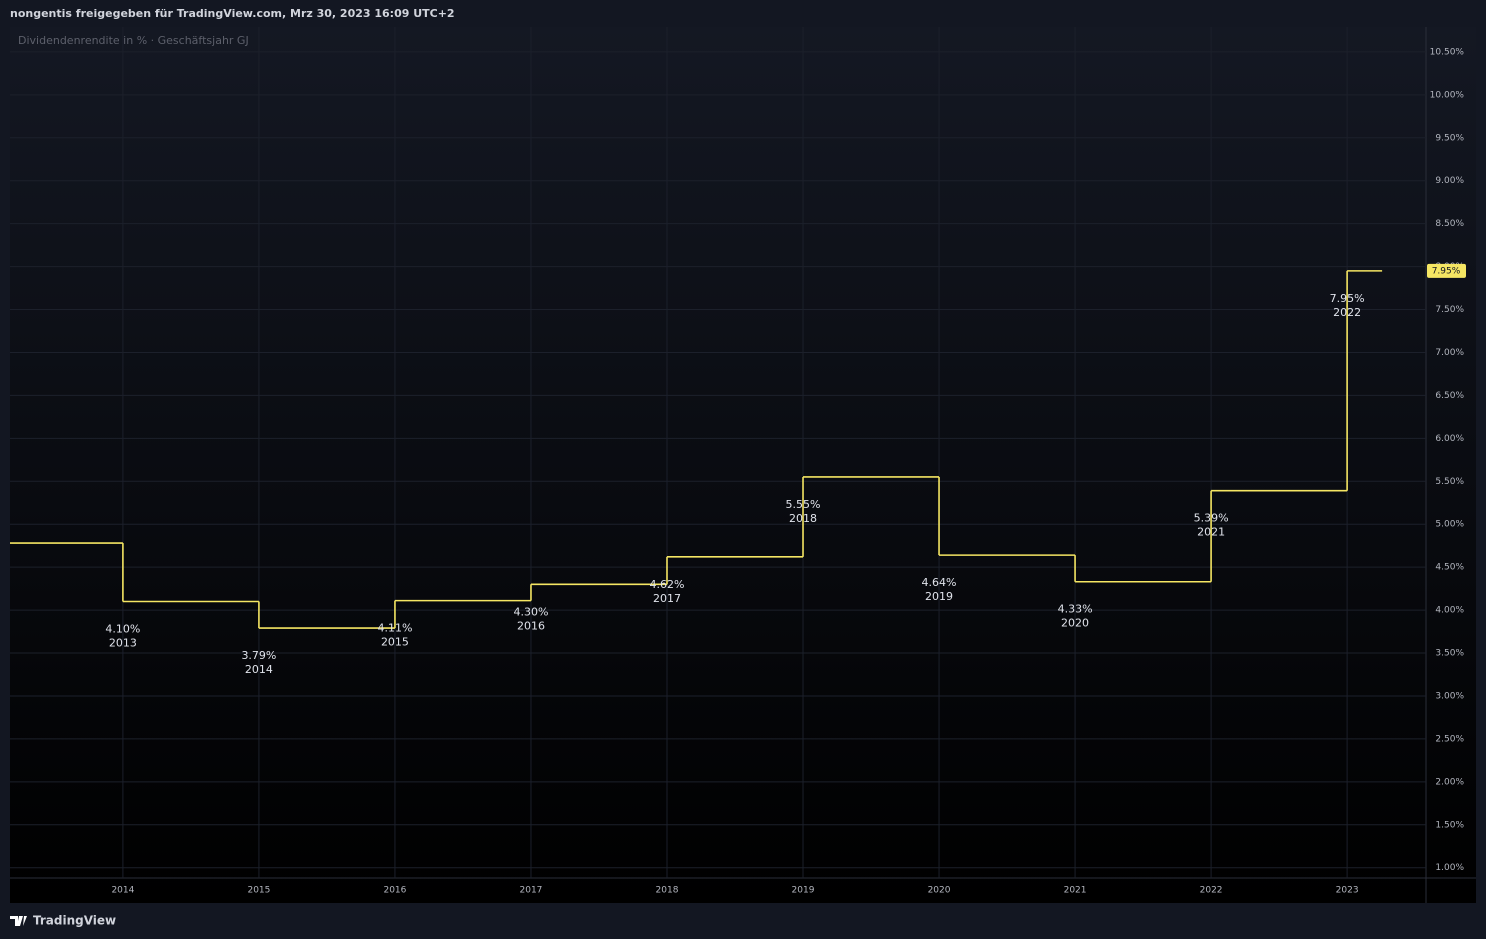 The width and height of the screenshot is (1486, 939). What do you see at coordinates (939, 582) in the screenshot?
I see `data-label: 4.64%` at bounding box center [939, 582].